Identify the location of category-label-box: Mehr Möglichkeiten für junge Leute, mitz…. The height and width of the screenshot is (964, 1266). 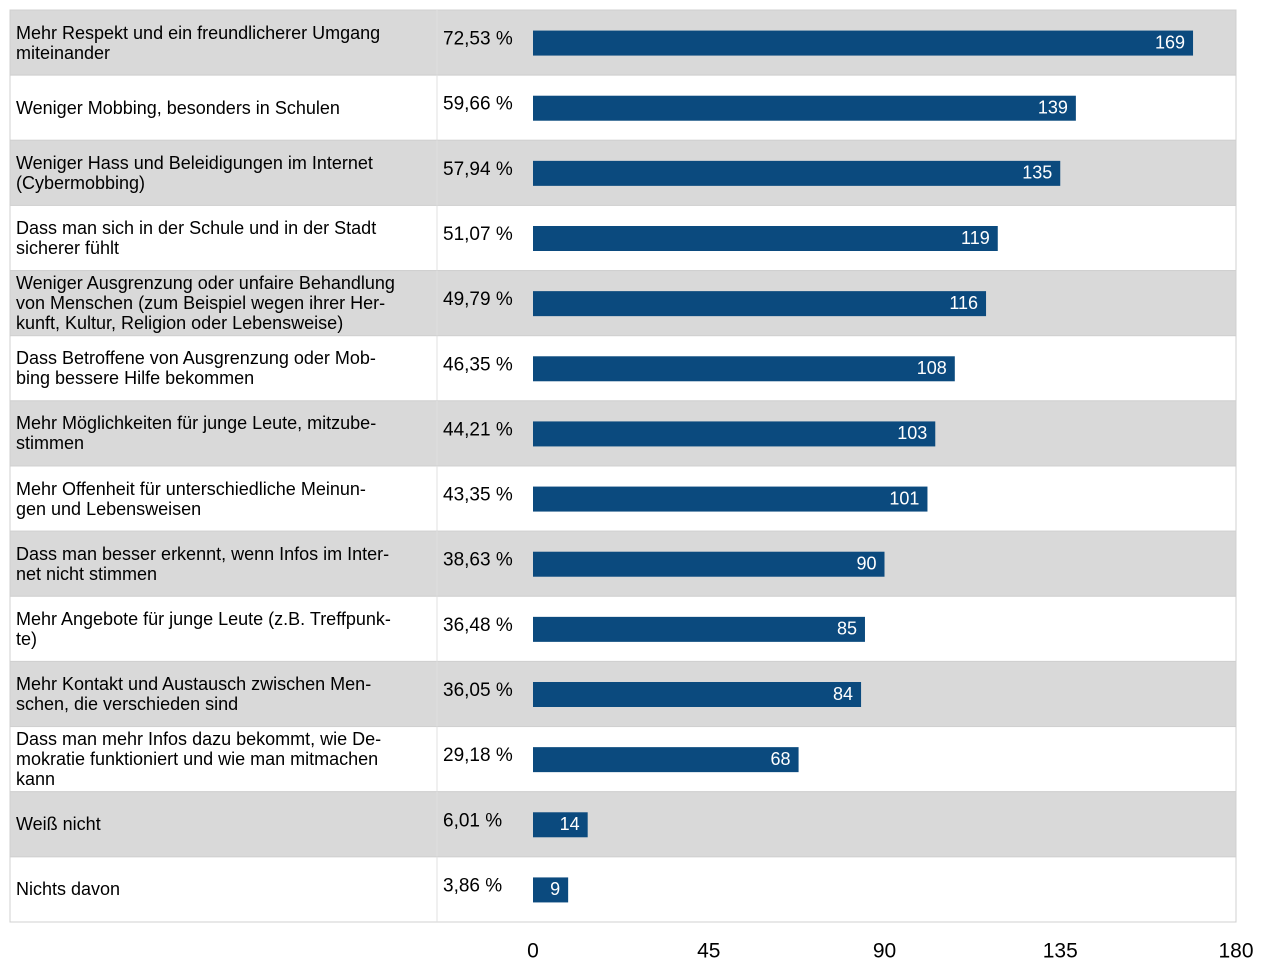
(196, 433).